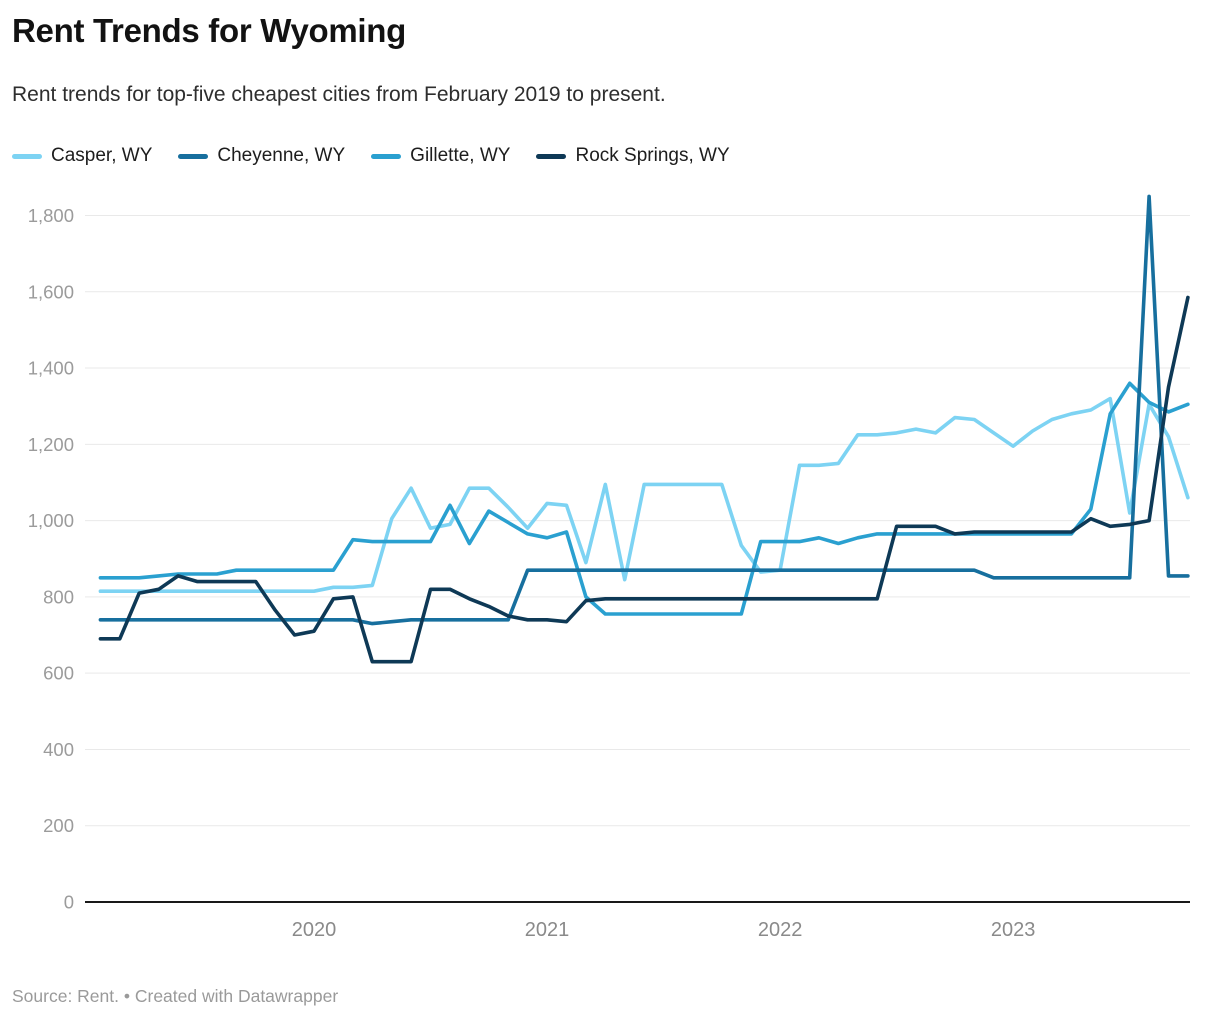 This screenshot has height=1020, width=1220. I want to click on y-tick-label: 800, so click(58, 596).